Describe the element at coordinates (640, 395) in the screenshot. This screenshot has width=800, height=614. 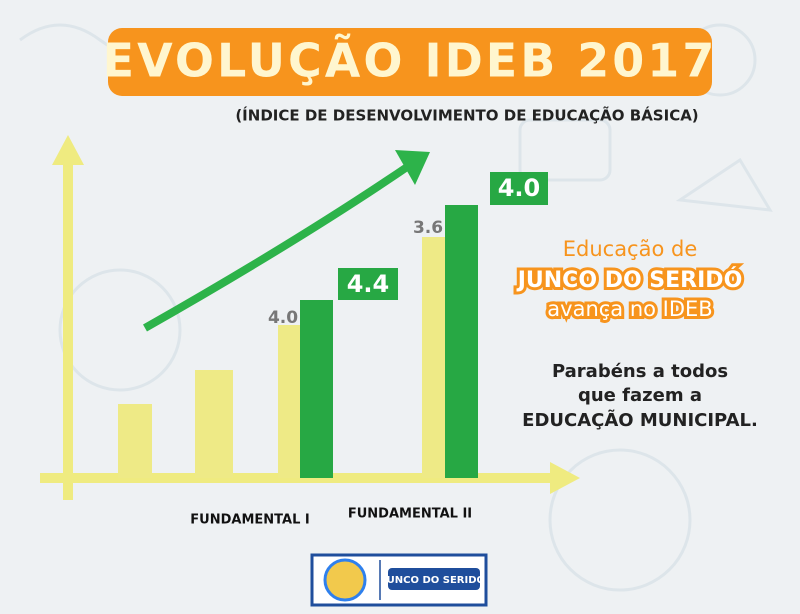
I see `congrats: que fazem a` at that location.